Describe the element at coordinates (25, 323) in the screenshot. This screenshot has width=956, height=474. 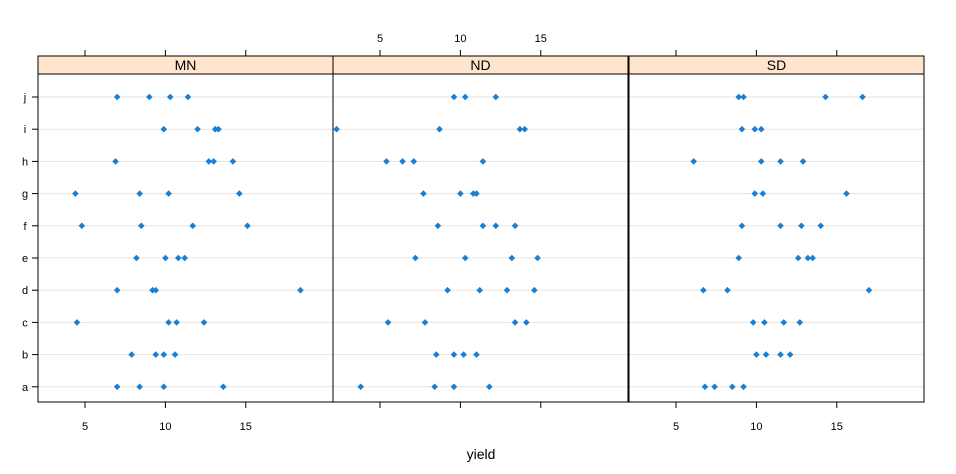
I see `y-tick-label-c: c` at that location.